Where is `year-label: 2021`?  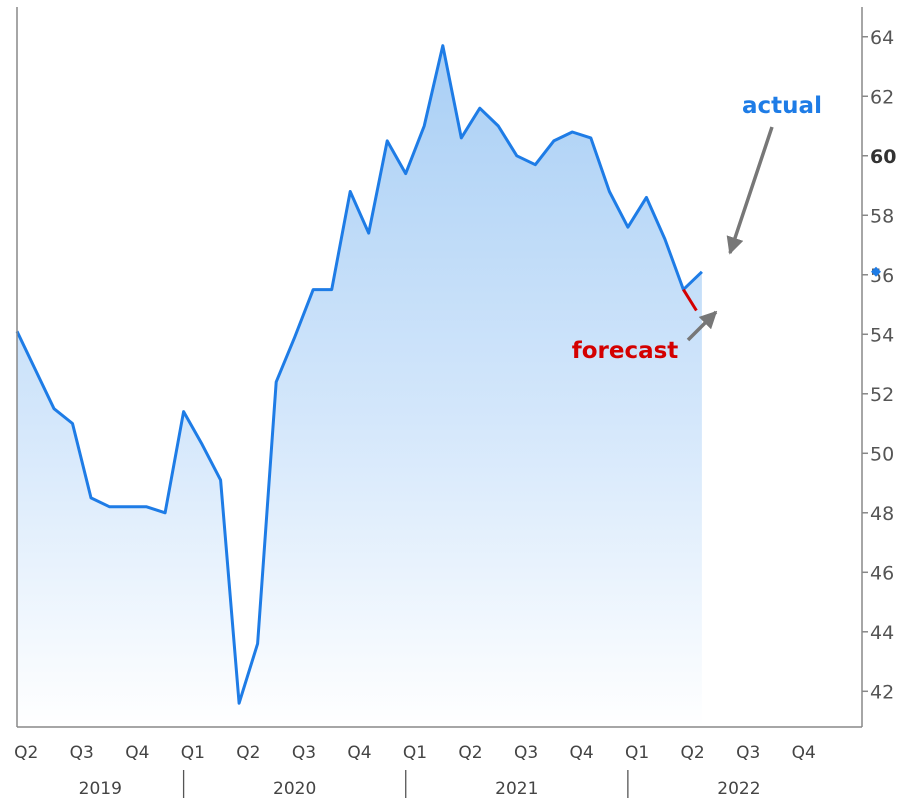 year-label: 2021 is located at coordinates (516, 789).